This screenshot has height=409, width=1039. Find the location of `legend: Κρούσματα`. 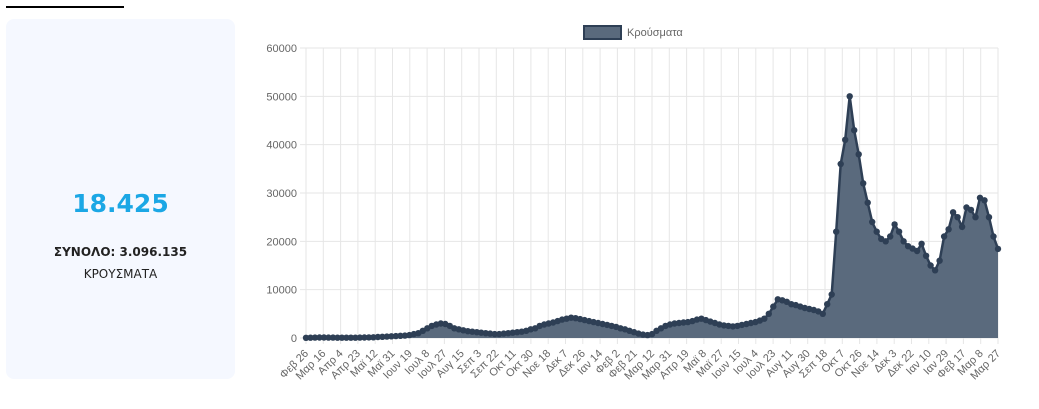

legend: Κρούσματα is located at coordinates (633, 32).